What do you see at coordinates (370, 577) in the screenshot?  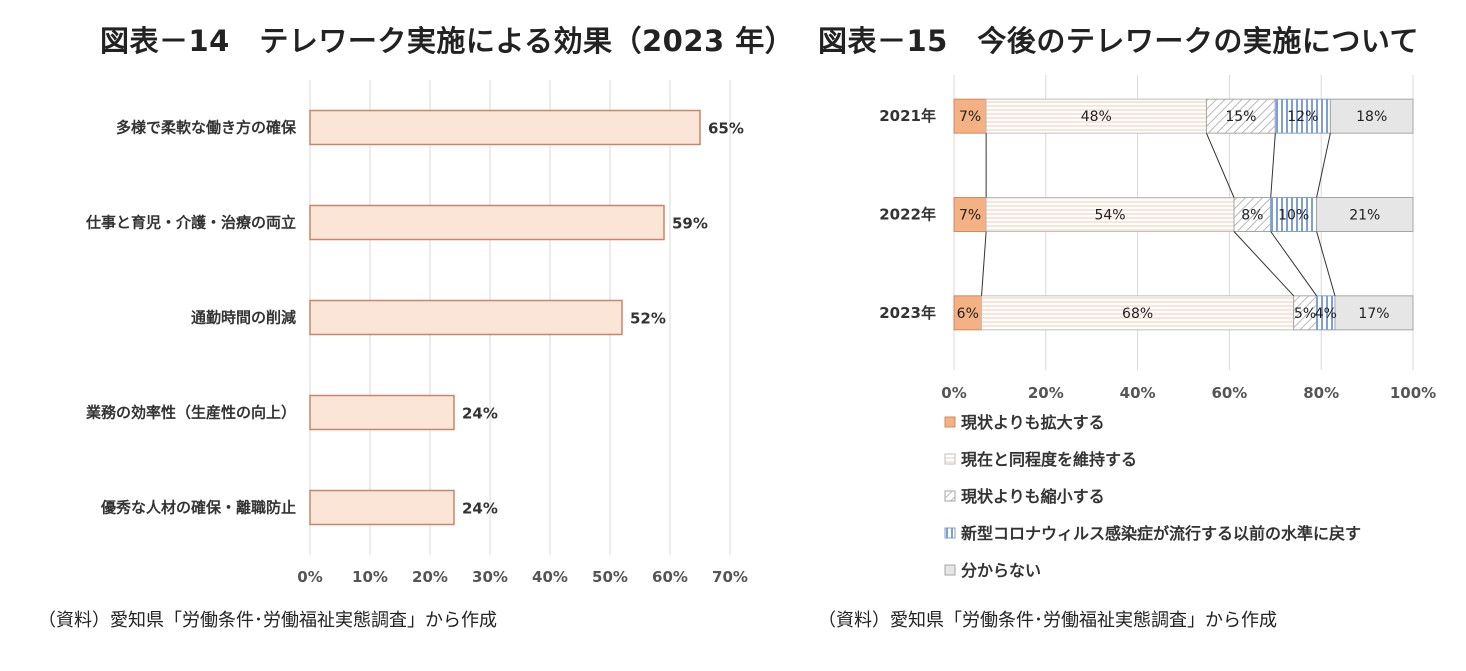 I see `left-x-tick-label: 10%` at bounding box center [370, 577].